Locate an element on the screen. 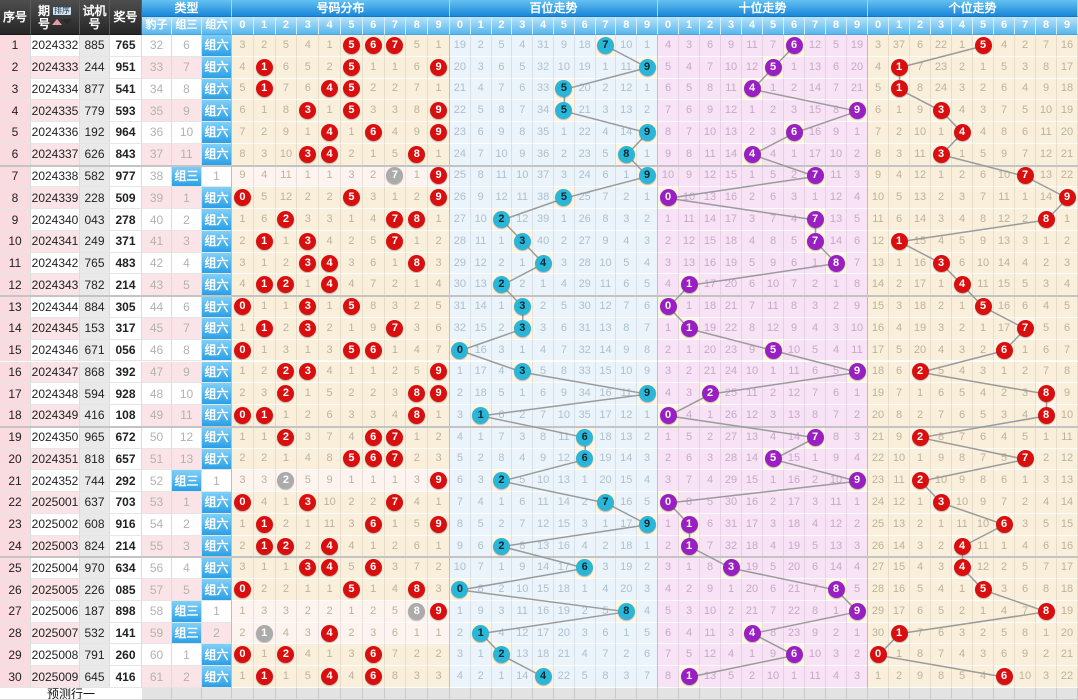 The height and width of the screenshot is (700, 1078). shi-cell: 16 is located at coordinates (794, 481).